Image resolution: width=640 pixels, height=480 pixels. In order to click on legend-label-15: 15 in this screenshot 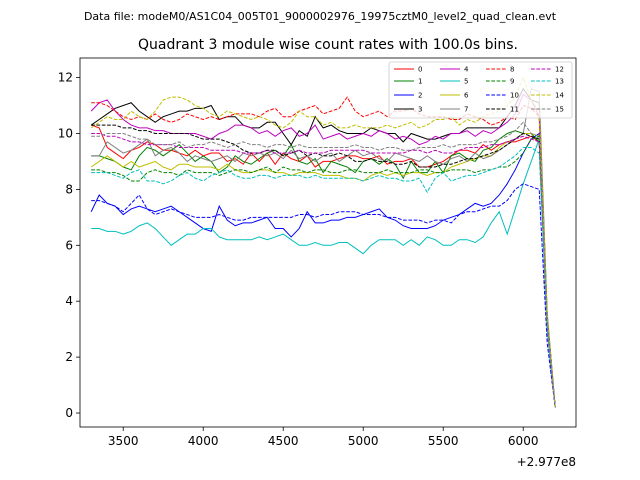, I will do `click(559, 110)`.